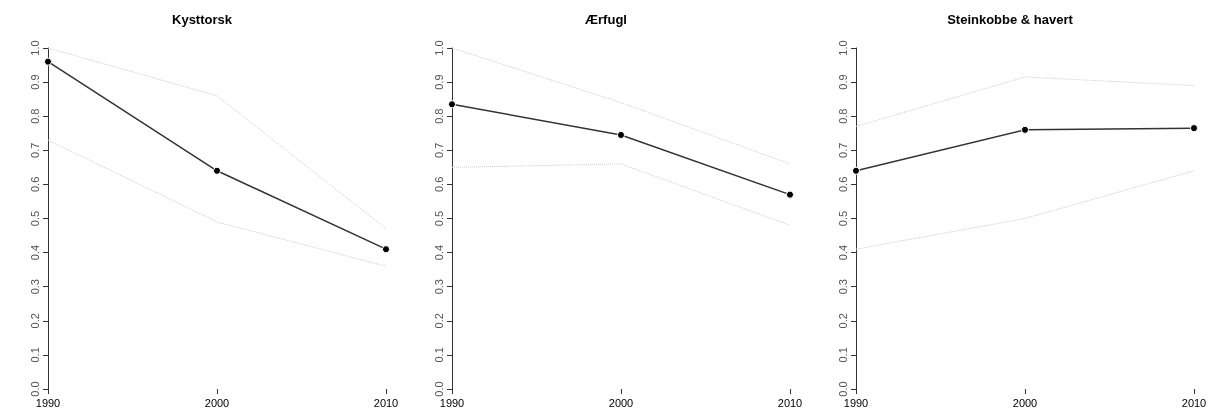 The height and width of the screenshot is (419, 1212). What do you see at coordinates (1010, 19) in the screenshot?
I see `chart-title: Steinkobbe & havert` at bounding box center [1010, 19].